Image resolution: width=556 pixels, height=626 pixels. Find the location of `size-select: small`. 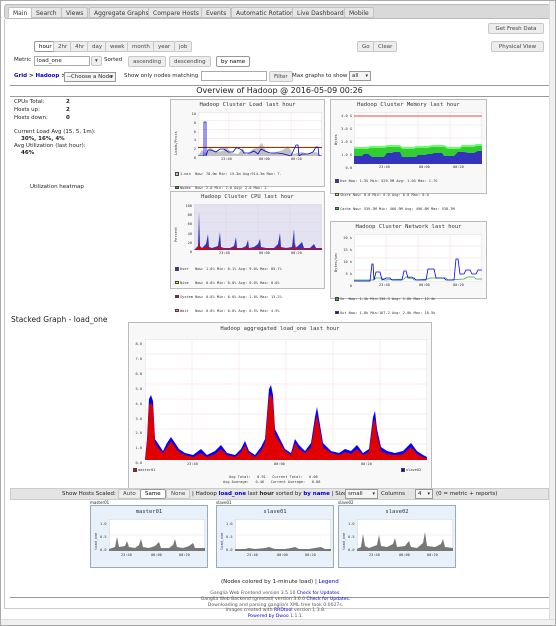

size-select: small is located at coordinates (361, 494).